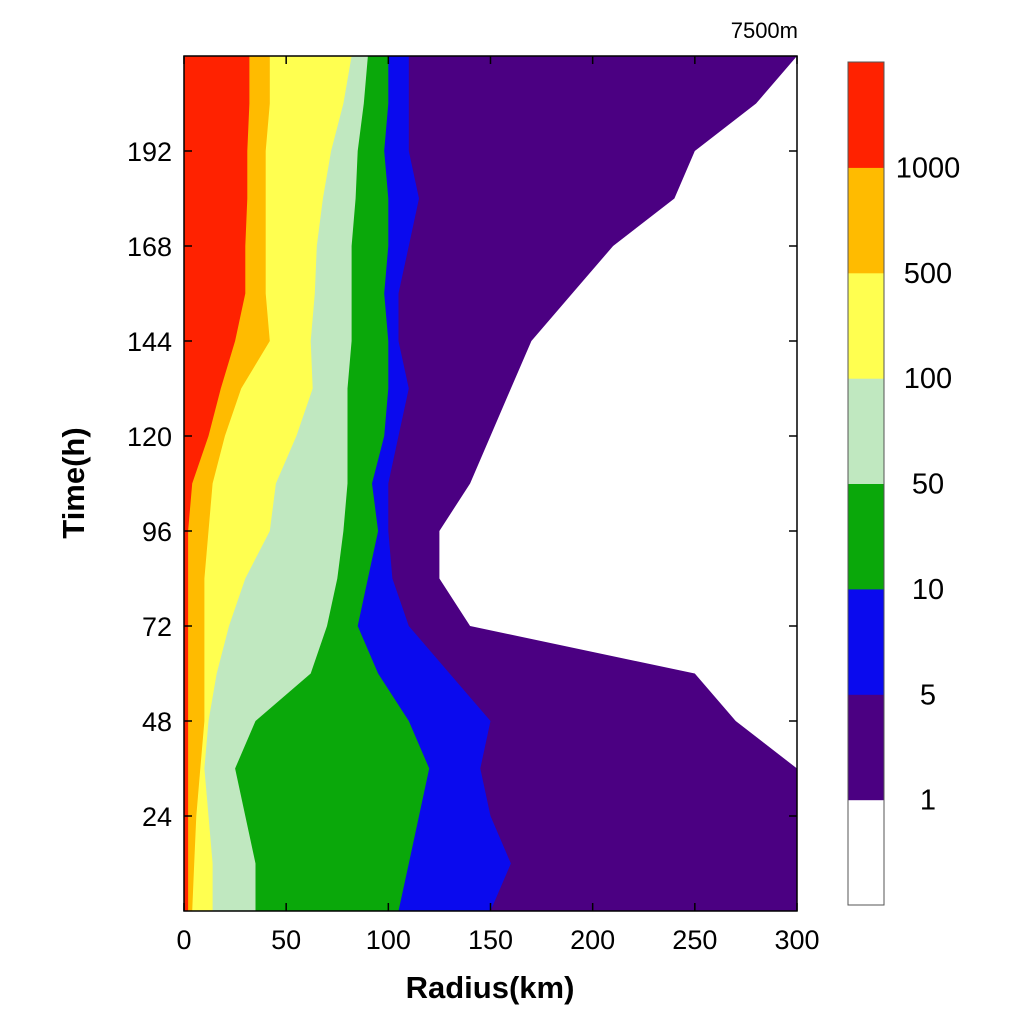 Image resolution: width=1024 pixels, height=1024 pixels. I want to click on x-tick-label: 0, so click(183, 940).